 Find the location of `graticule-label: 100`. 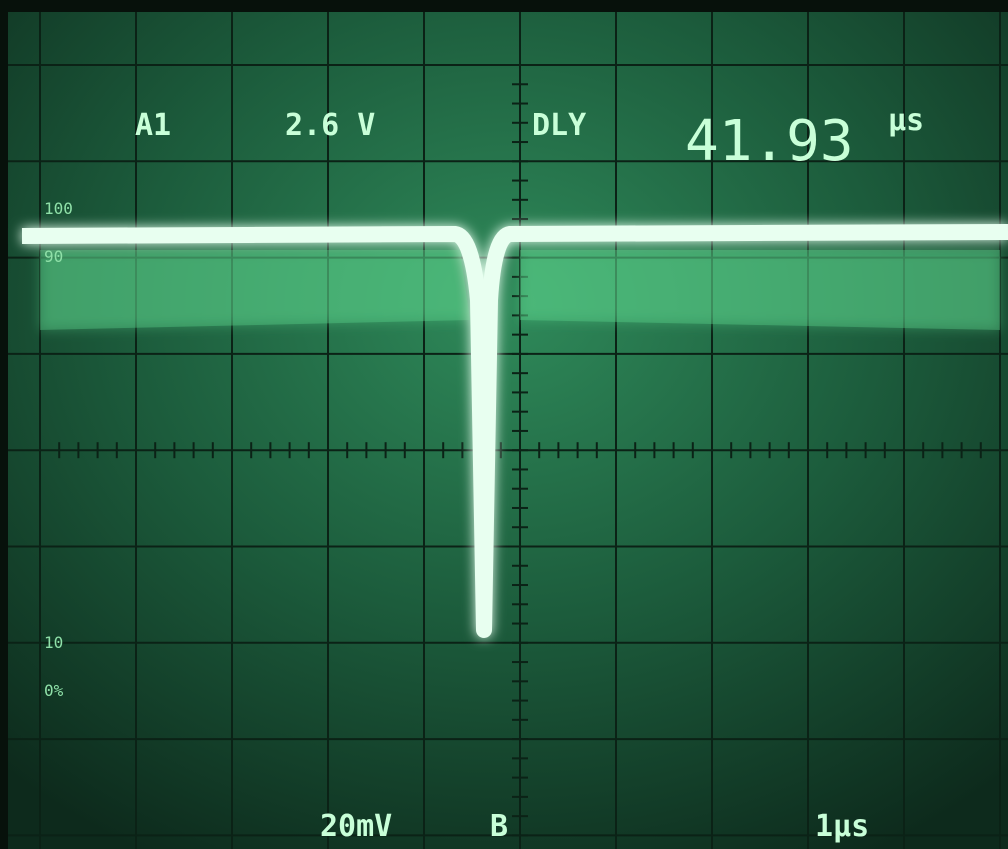

graticule-label: 100 is located at coordinates (58, 208).